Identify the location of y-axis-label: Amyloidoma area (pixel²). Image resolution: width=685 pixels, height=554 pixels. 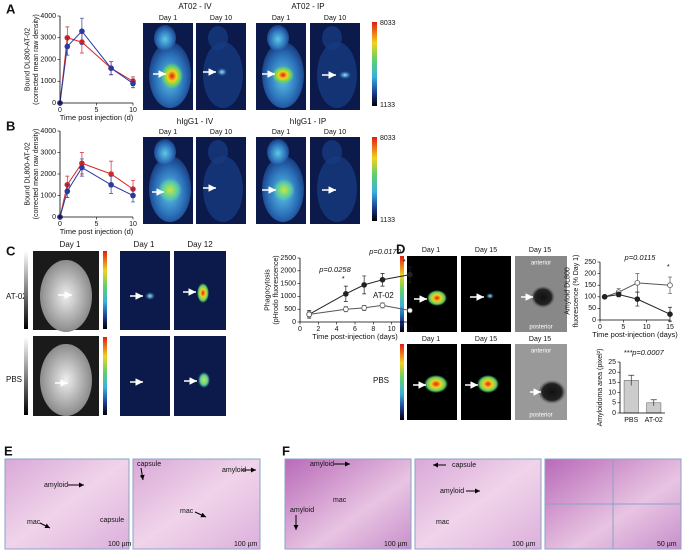
(600, 388).